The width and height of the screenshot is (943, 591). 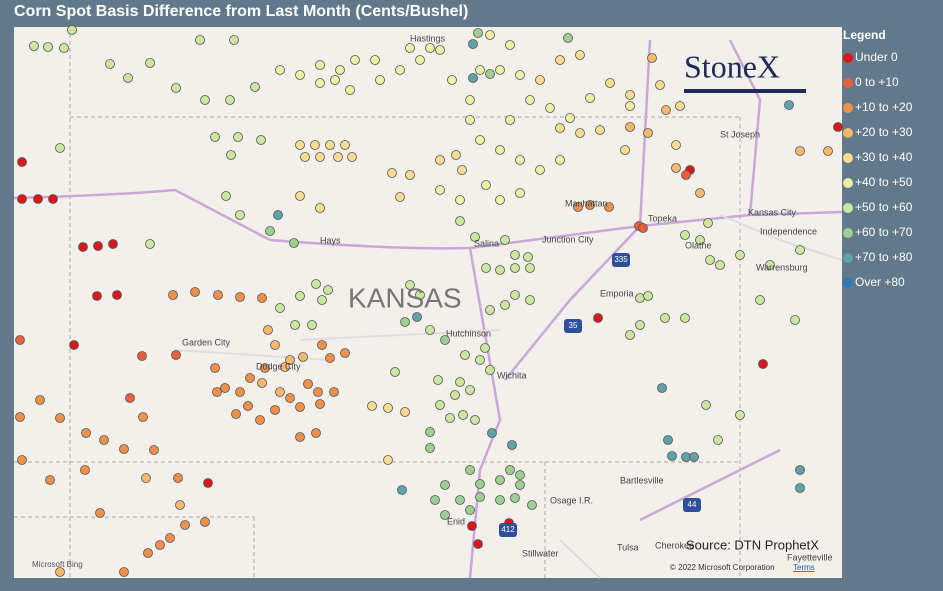 I want to click on terms-link: Terms, so click(x=804, y=567).